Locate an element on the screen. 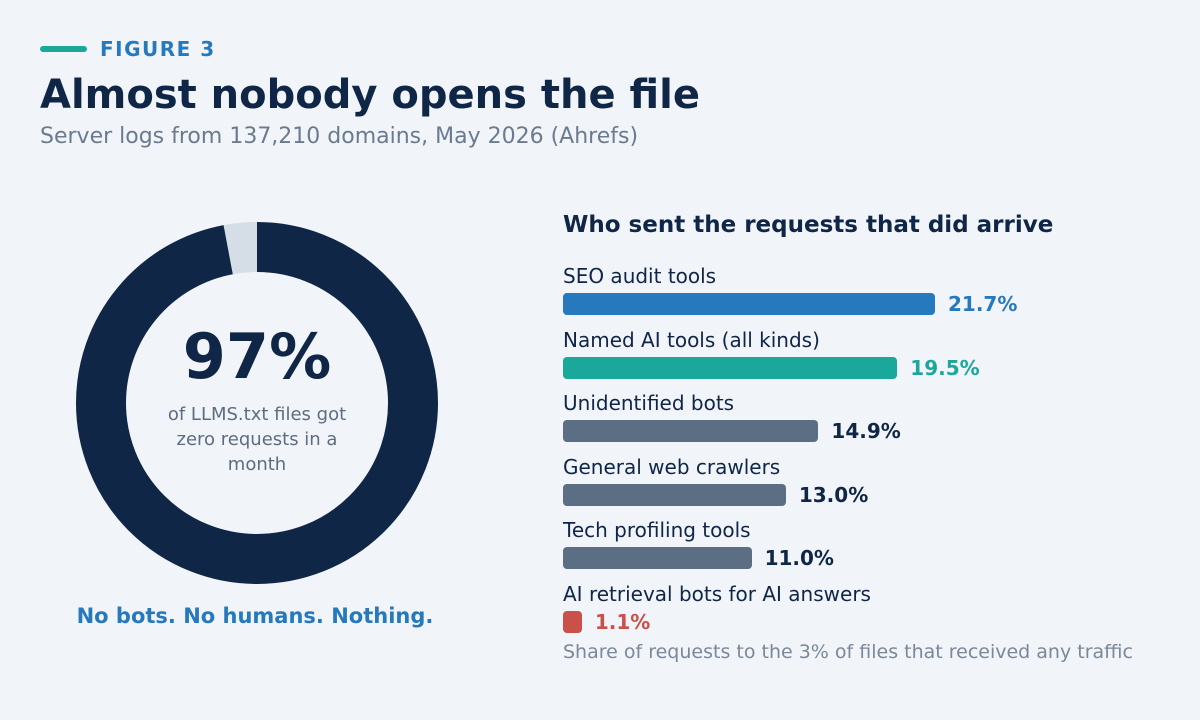 The image size is (1200, 720). bar-row: 13.0% is located at coordinates (878, 495).